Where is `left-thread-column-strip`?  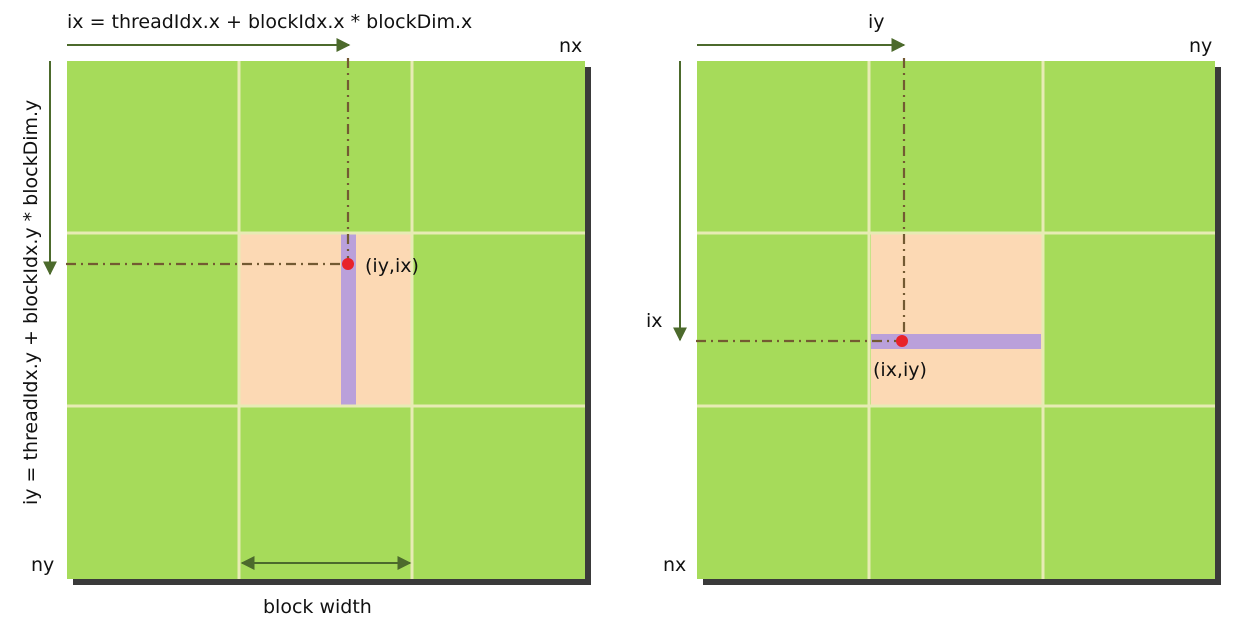
left-thread-column-strip is located at coordinates (348, 320).